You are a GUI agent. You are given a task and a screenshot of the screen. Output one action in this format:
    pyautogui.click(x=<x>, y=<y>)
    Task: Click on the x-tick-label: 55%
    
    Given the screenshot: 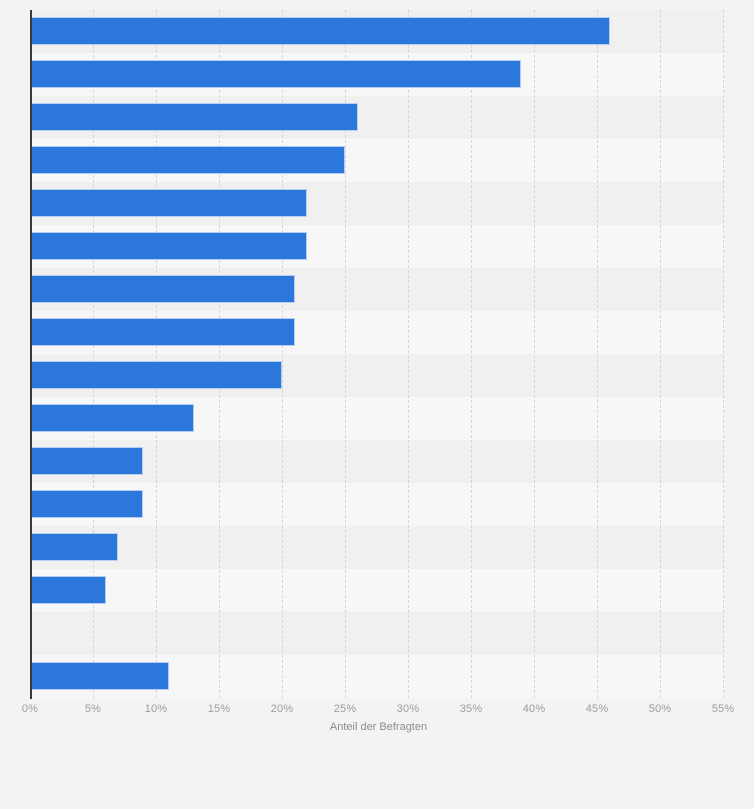 What is the action you would take?
    pyautogui.click(x=723, y=709)
    